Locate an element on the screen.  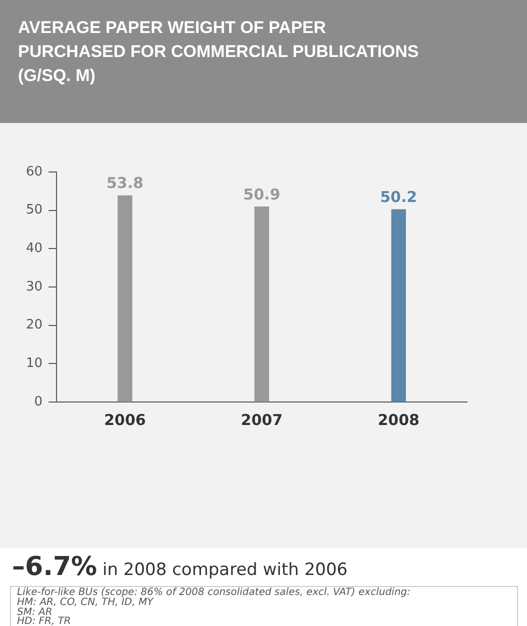
text: SM: AR is located at coordinates (34, 612).